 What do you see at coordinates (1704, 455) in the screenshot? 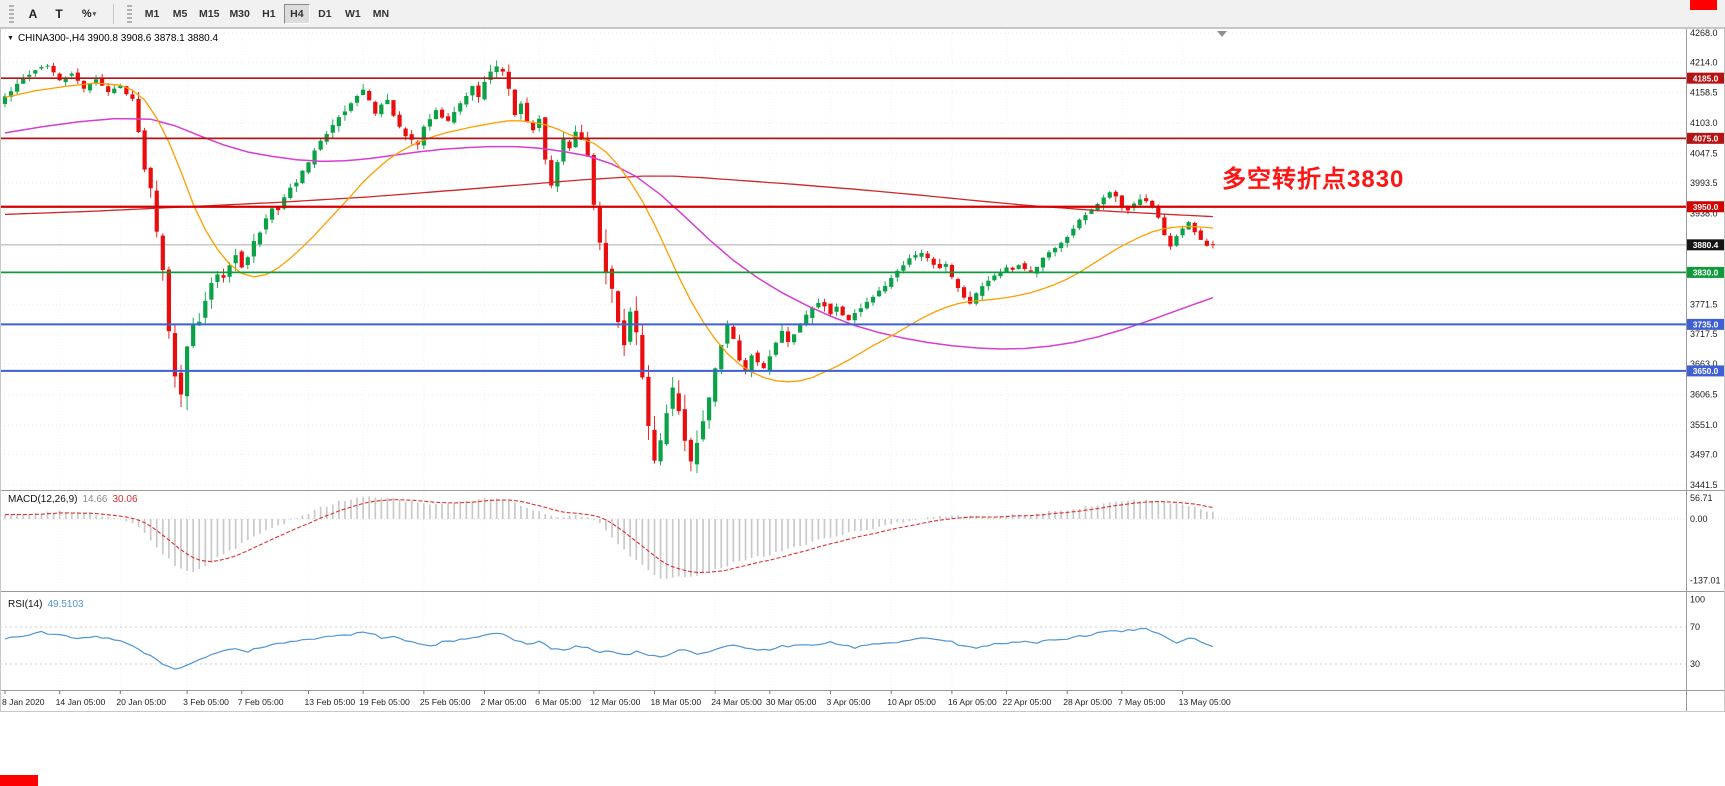
I see `svg-text: 3497.0` at bounding box center [1704, 455].